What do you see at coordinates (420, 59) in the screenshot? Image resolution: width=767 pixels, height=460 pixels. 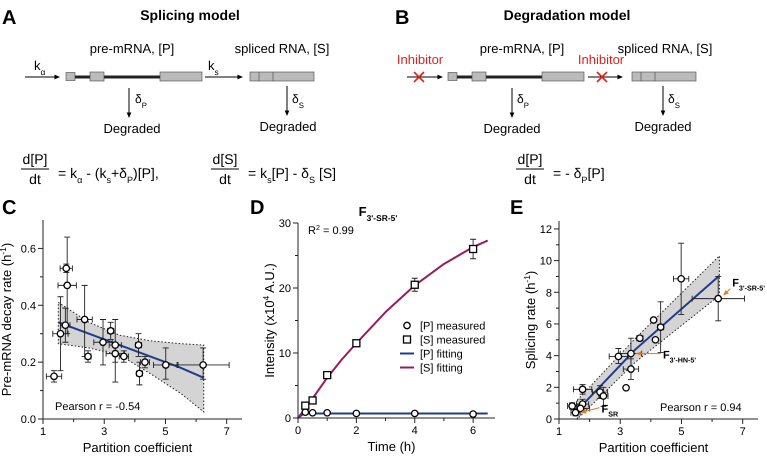 I see `text: Inhibitor` at bounding box center [420, 59].